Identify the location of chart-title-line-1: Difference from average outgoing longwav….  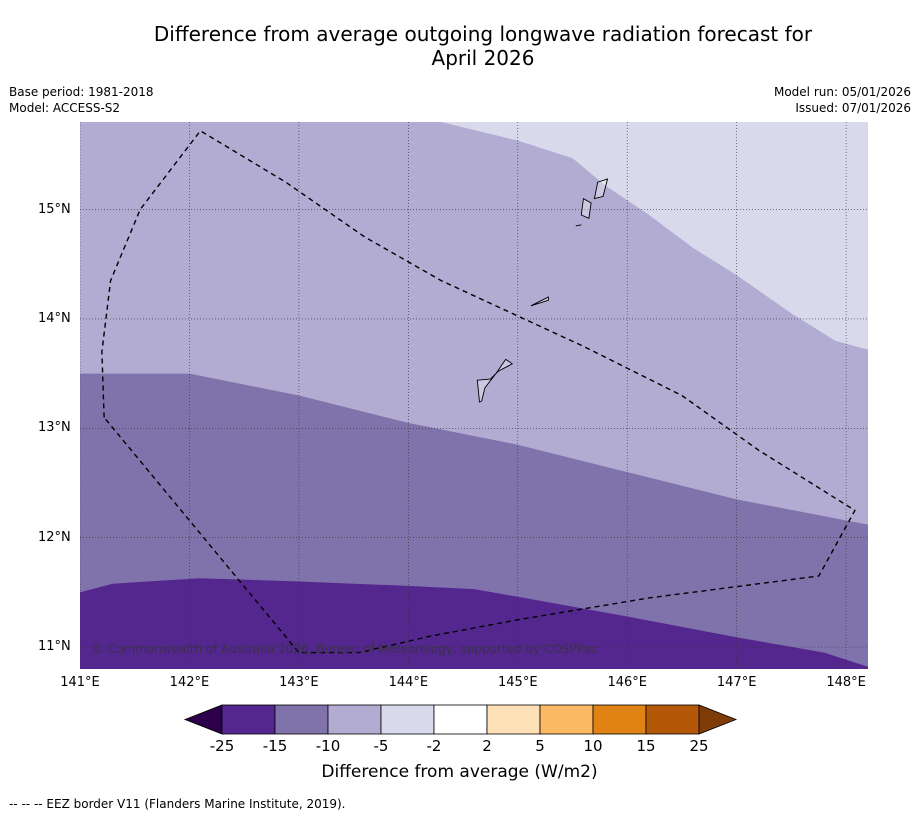
(483, 34).